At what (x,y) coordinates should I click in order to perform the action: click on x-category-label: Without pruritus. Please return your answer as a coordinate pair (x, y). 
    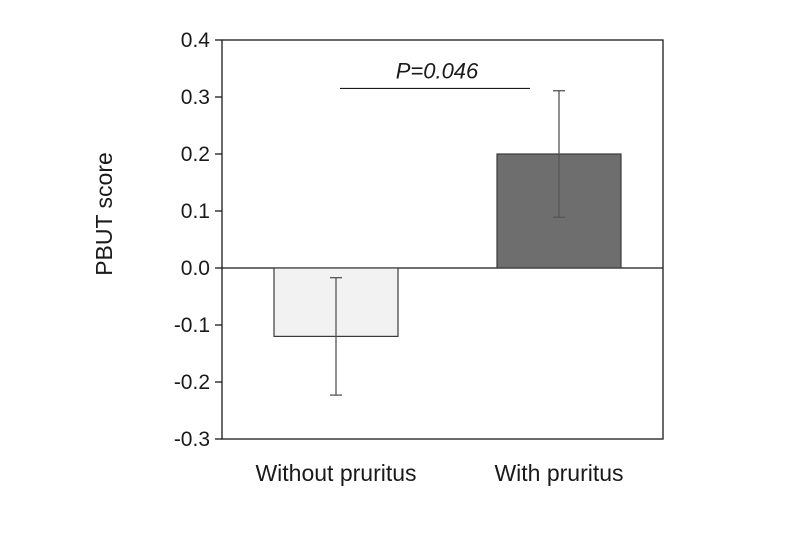
    Looking at the image, I should click on (335, 473).